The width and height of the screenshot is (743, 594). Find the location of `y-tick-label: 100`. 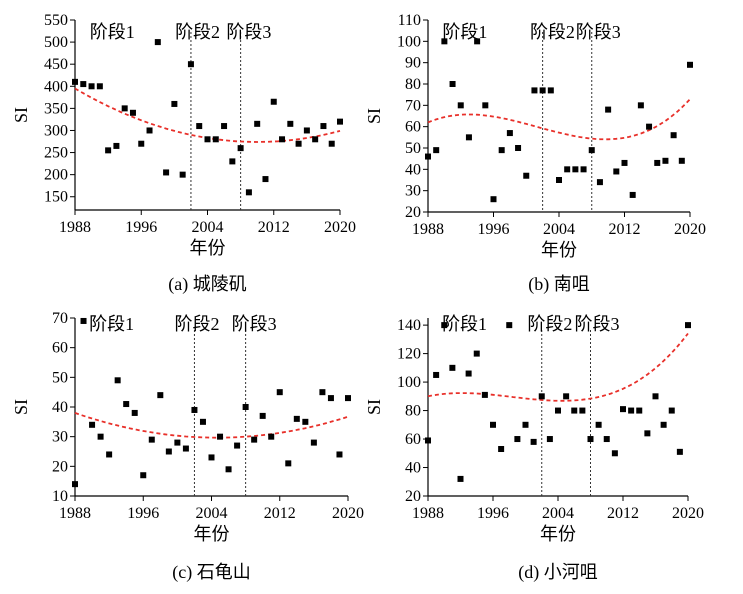

y-tick-label: 100 is located at coordinates (409, 382).